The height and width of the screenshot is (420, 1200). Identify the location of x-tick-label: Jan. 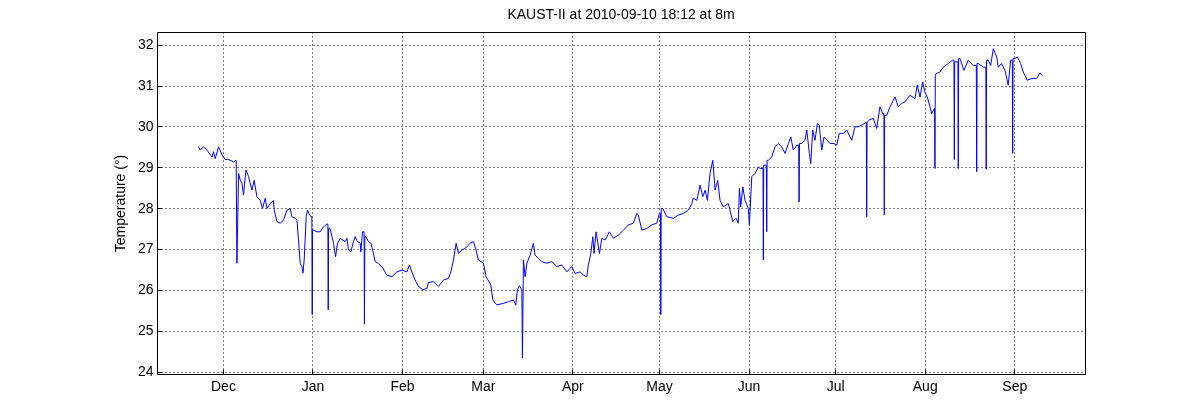
(313, 385).